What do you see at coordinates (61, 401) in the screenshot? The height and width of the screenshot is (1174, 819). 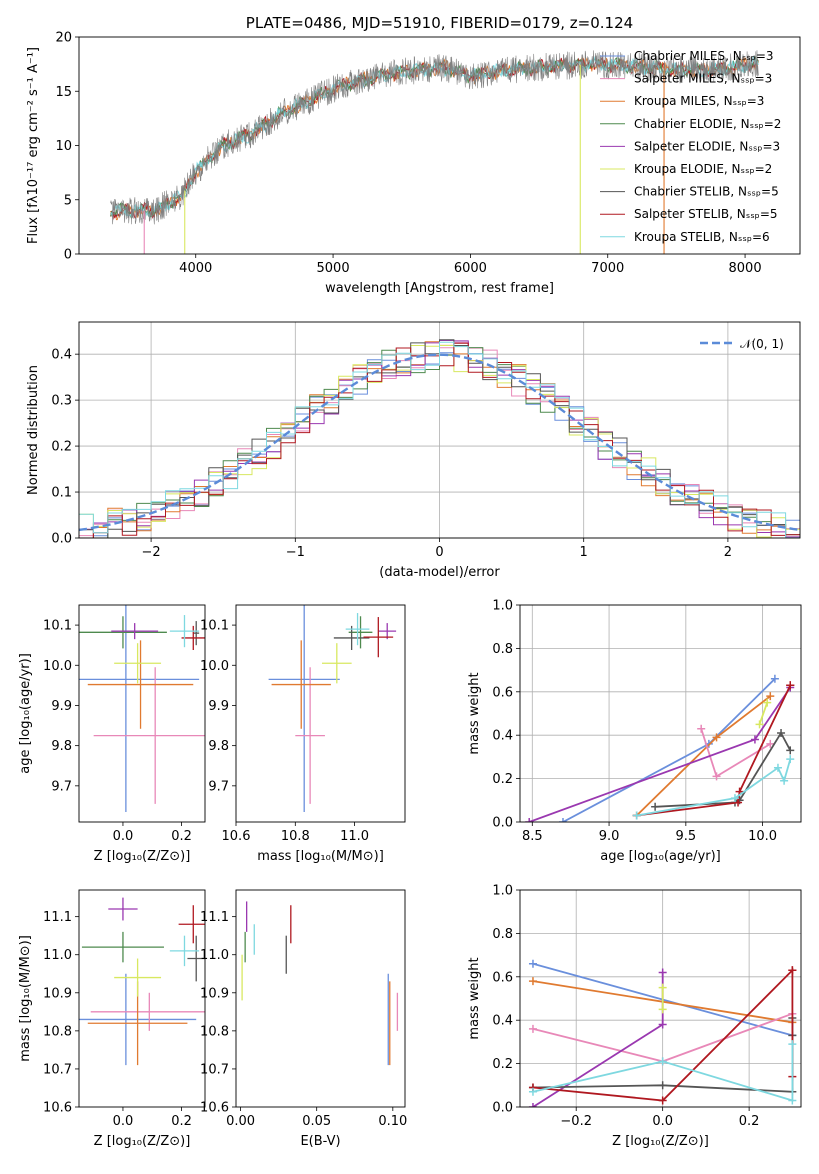 I see `y-tick-label: 0.3` at bounding box center [61, 401].